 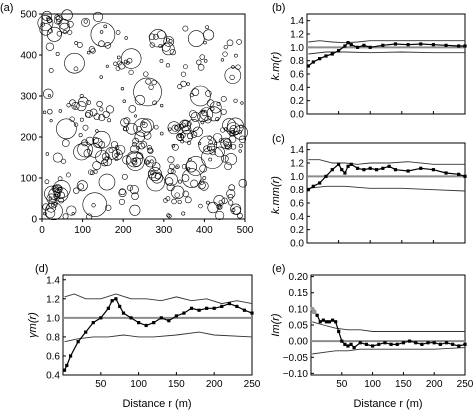 I want to click on d-plot-x-tick-label: 100, so click(x=138, y=384).